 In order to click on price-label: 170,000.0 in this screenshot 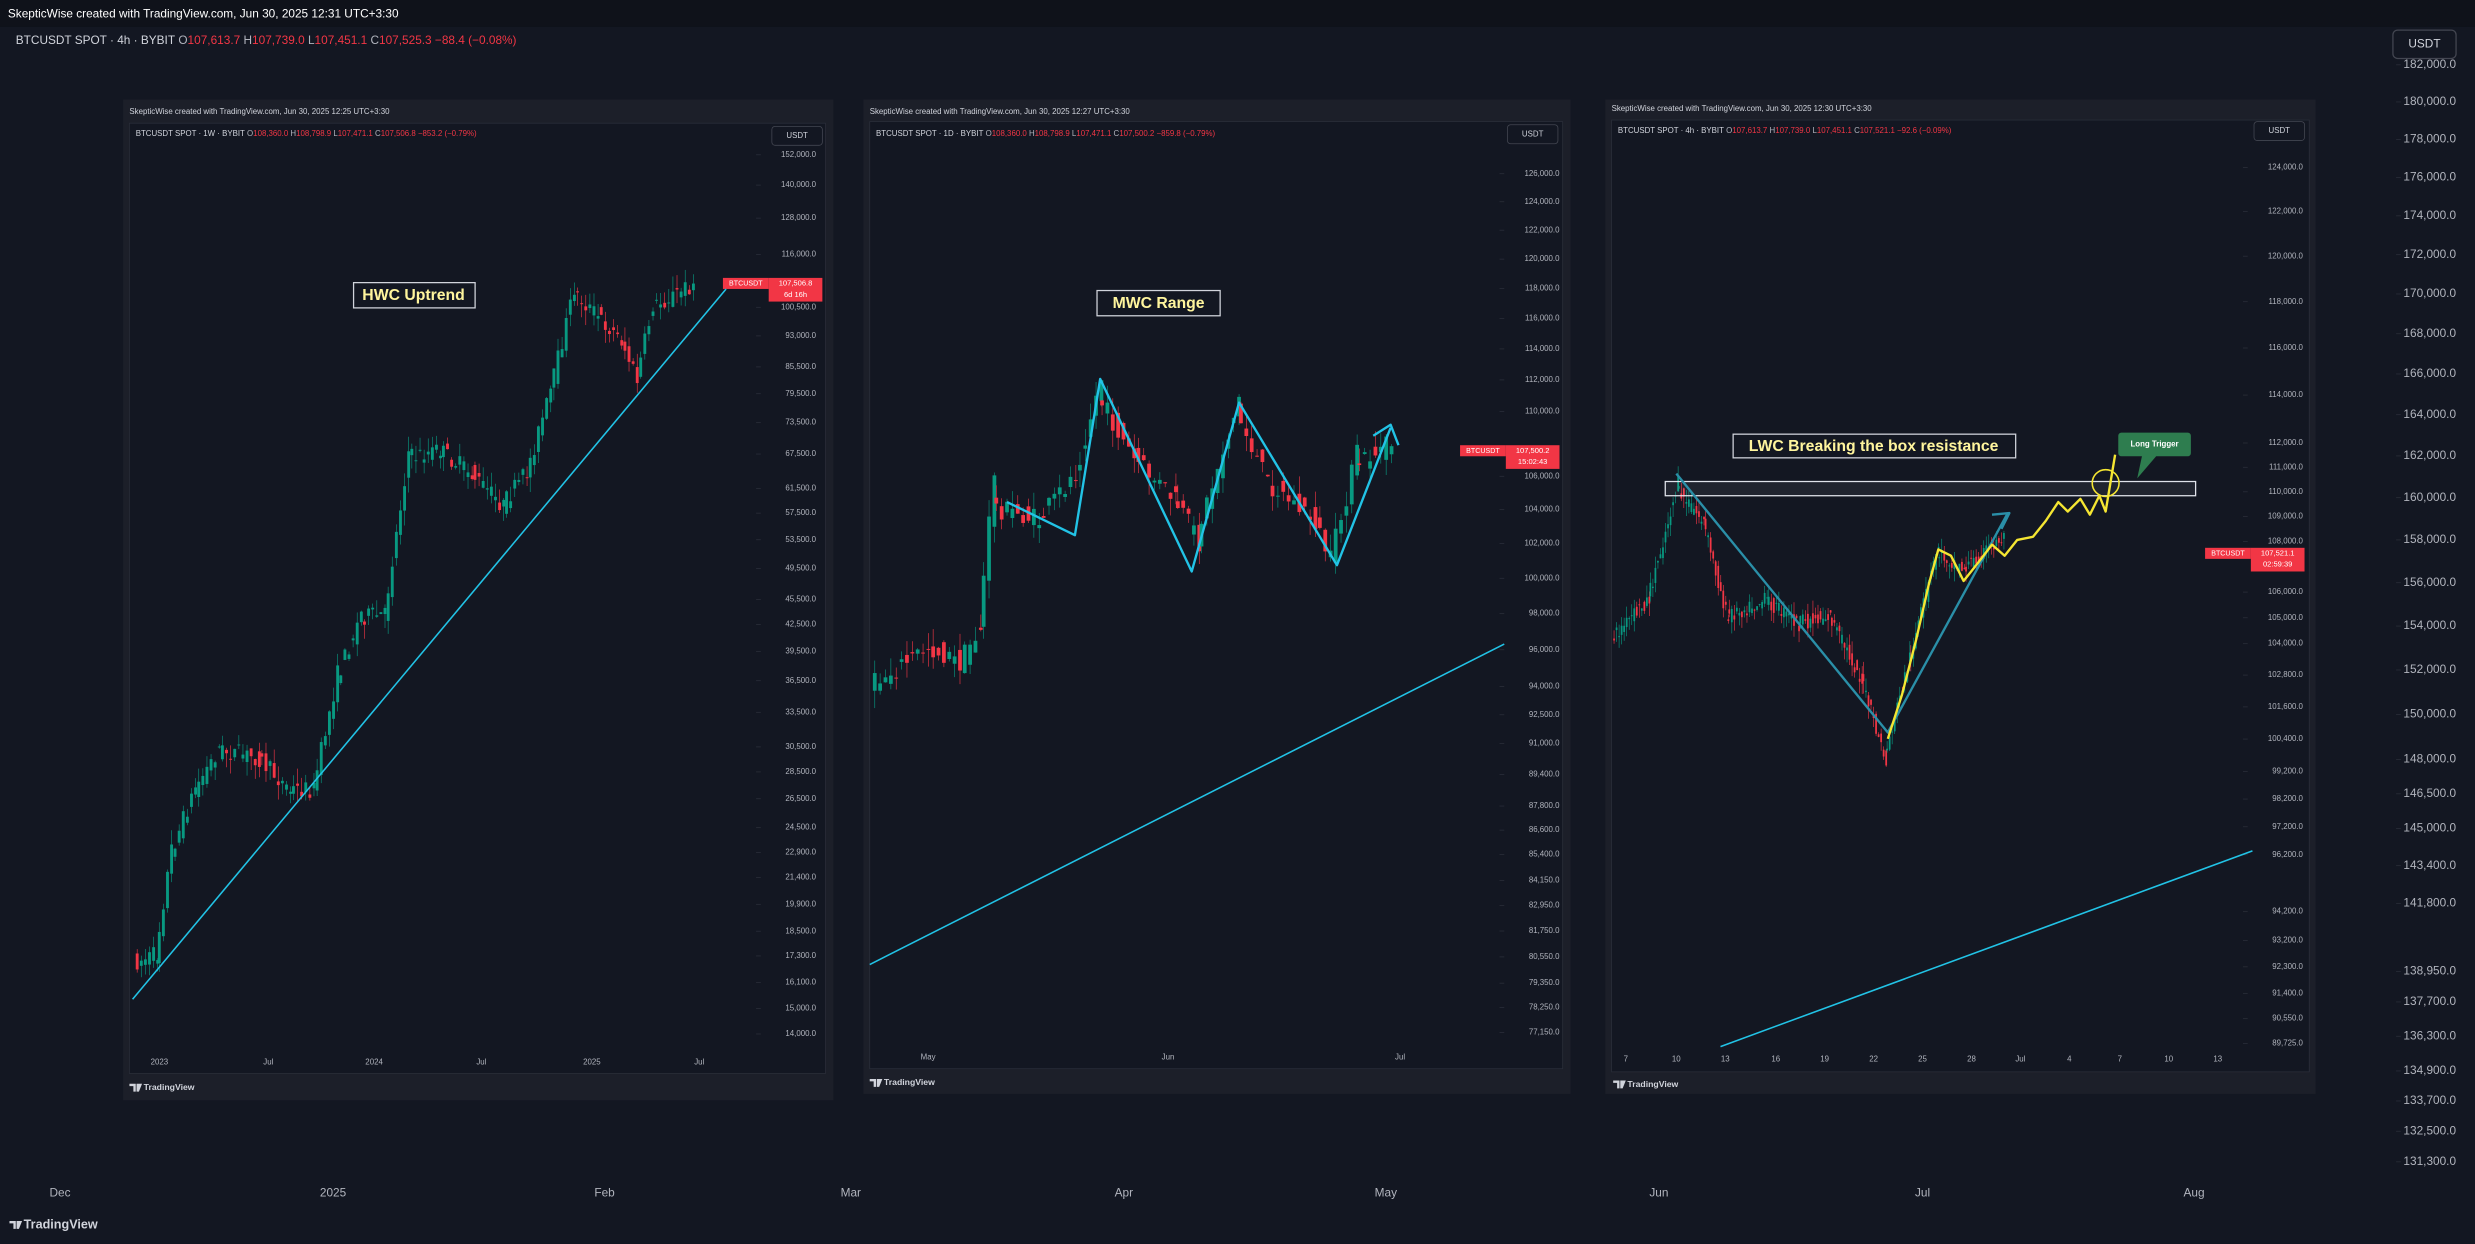, I will do `click(2429, 293)`.